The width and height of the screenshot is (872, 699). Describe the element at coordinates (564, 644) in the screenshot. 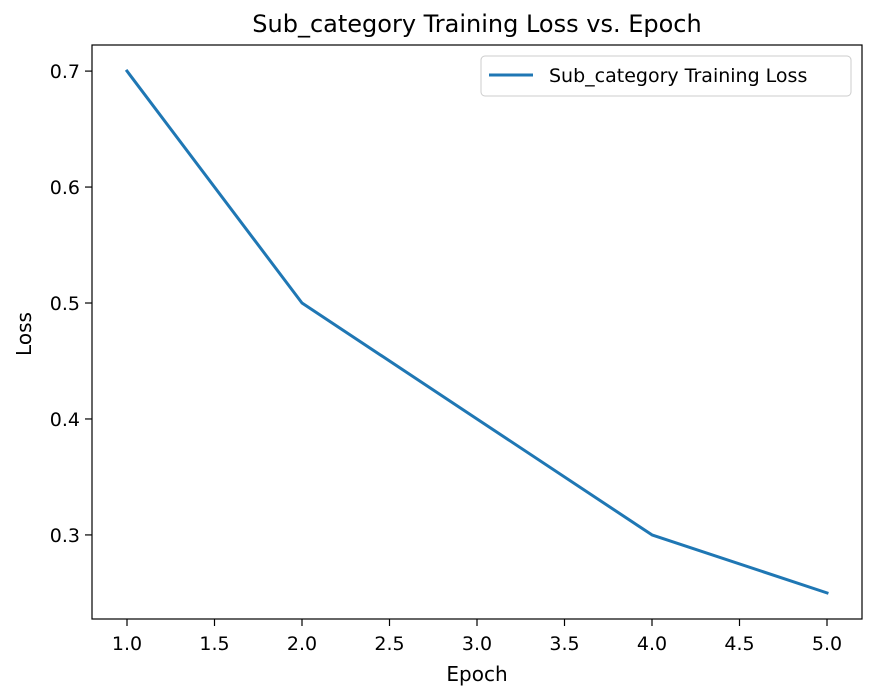

I see `x-tick-label: 3.5` at that location.